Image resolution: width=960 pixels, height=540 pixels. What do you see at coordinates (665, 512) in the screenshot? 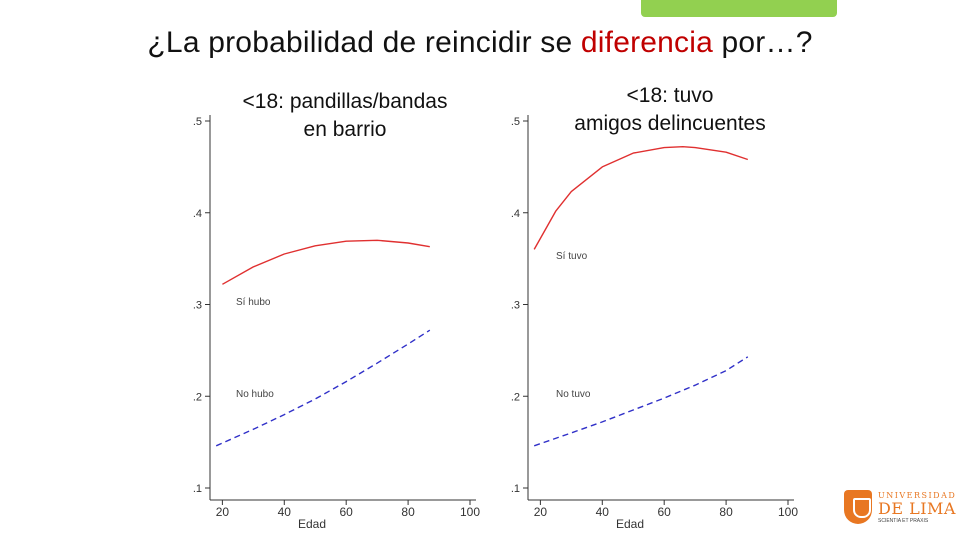
I see `chart2-x-tick-label: 60` at bounding box center [665, 512].